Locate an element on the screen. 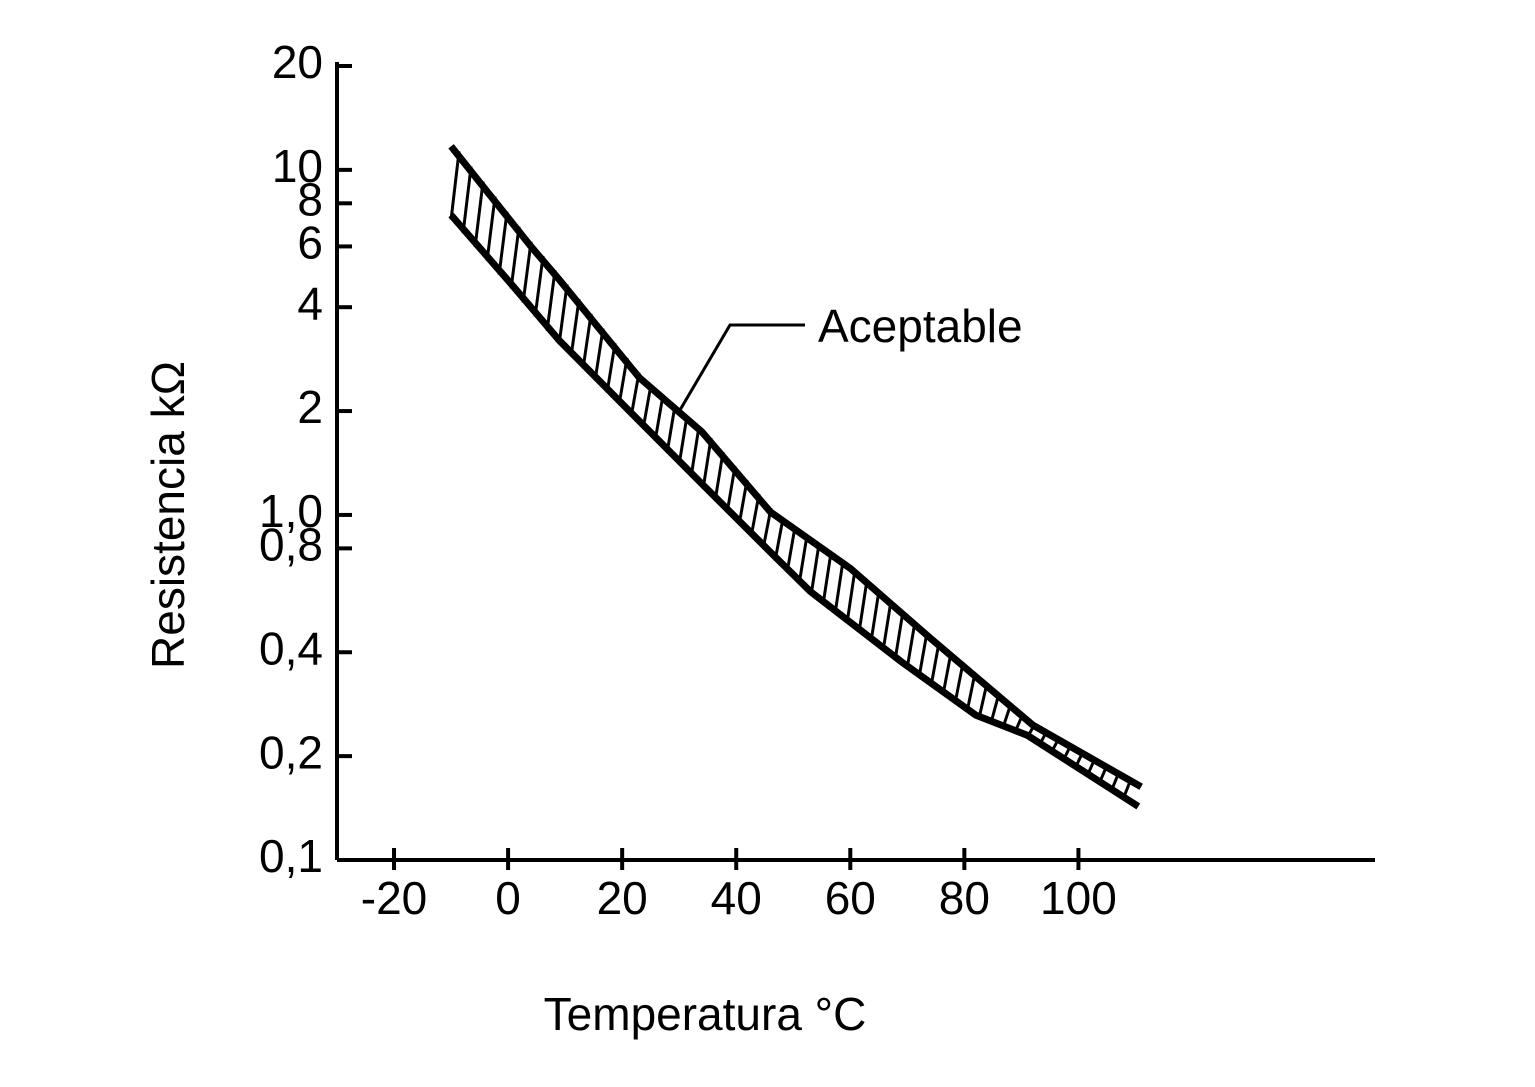  annotation: Aceptable is located at coordinates (920, 326).